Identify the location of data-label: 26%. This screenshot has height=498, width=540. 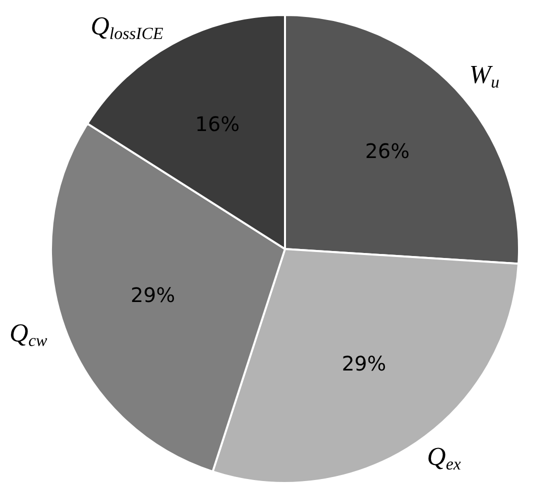
(387, 151).